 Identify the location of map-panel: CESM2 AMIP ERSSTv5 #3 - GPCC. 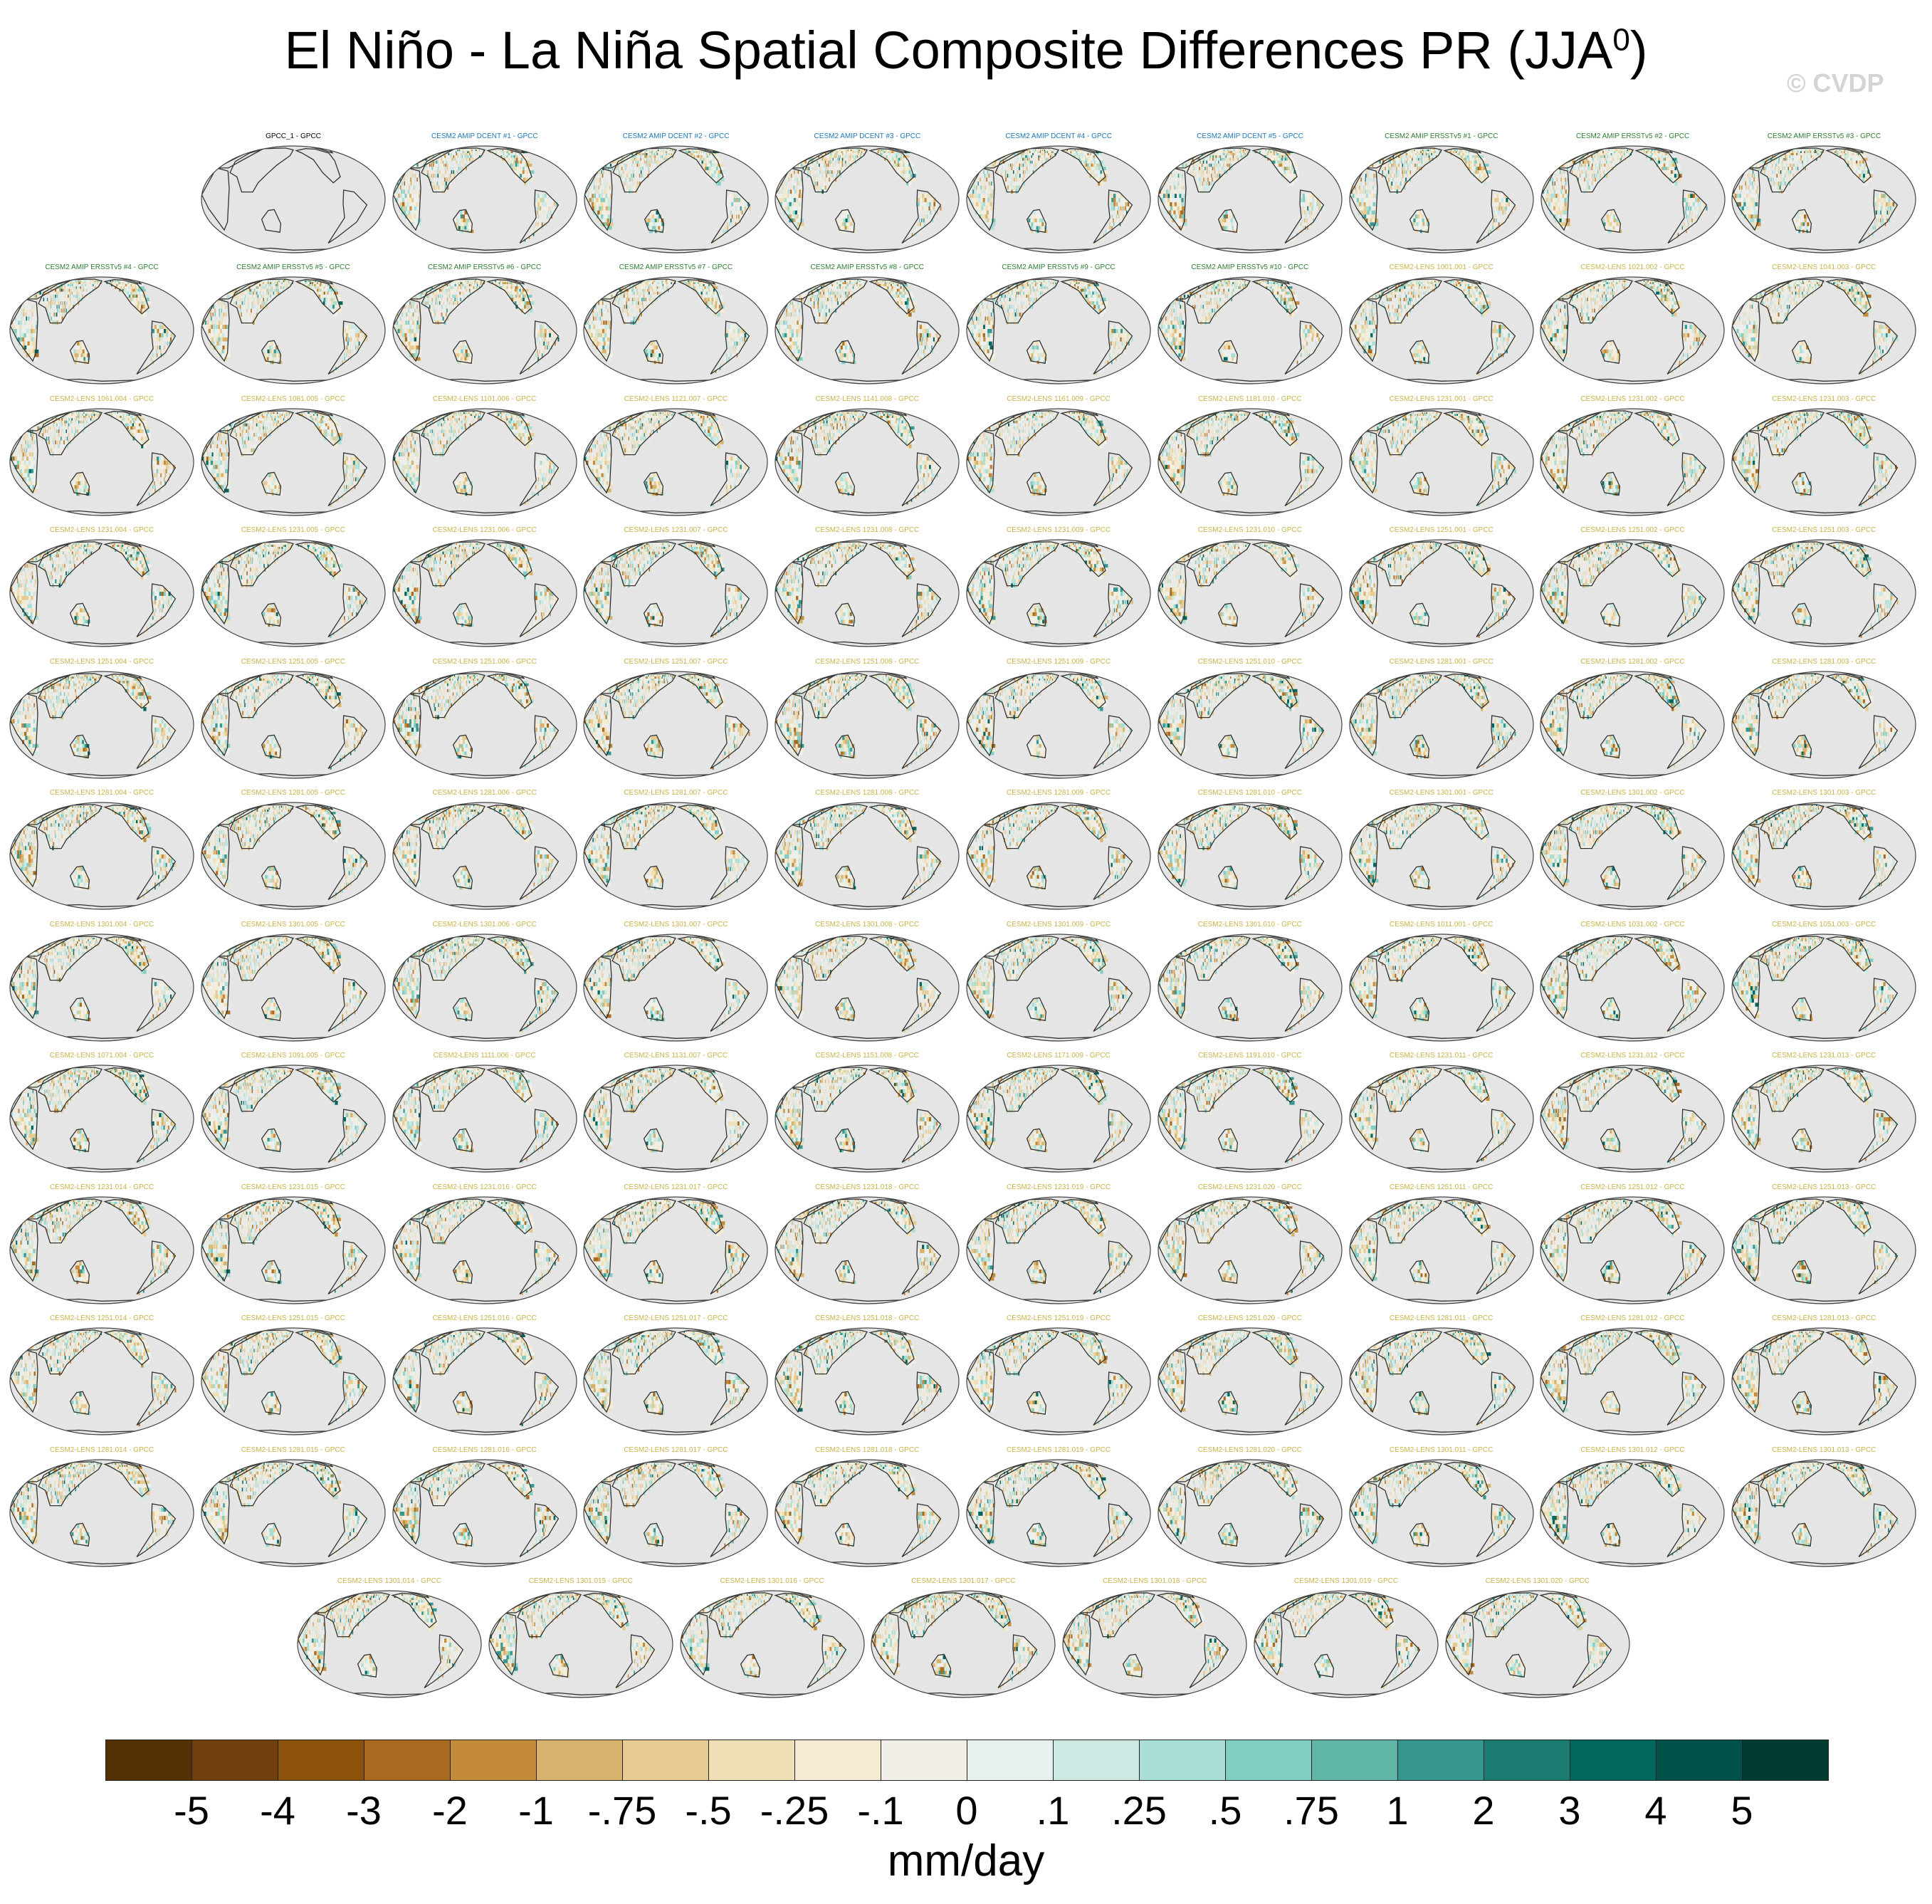
(1824, 193).